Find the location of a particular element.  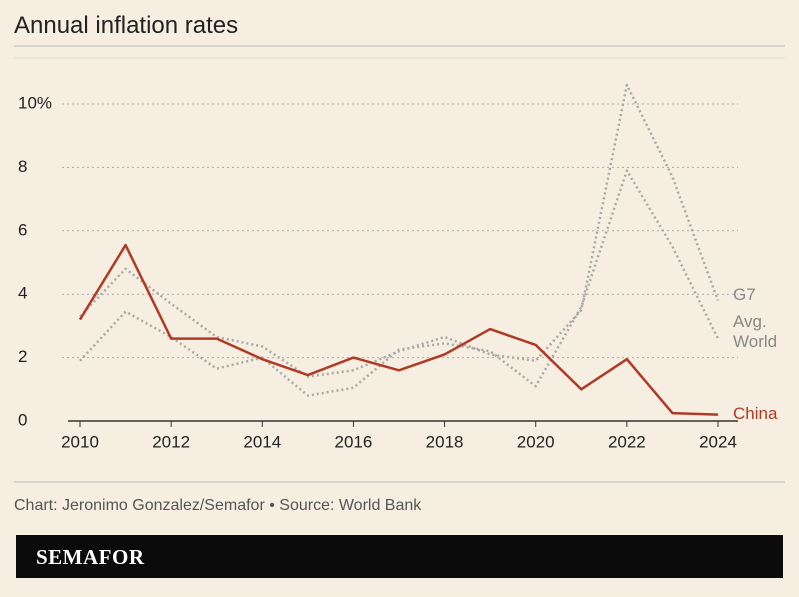

x-tick-label: 2020 is located at coordinates (536, 441).